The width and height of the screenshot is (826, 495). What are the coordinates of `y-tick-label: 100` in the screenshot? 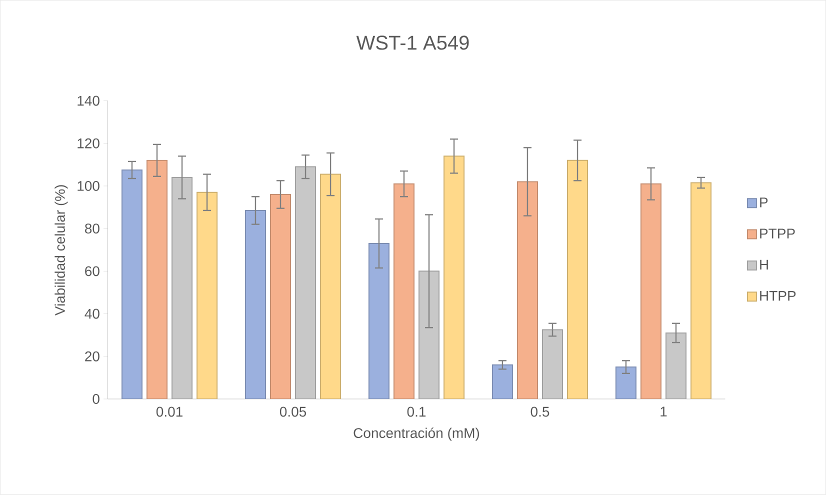 It's located at (89, 186).